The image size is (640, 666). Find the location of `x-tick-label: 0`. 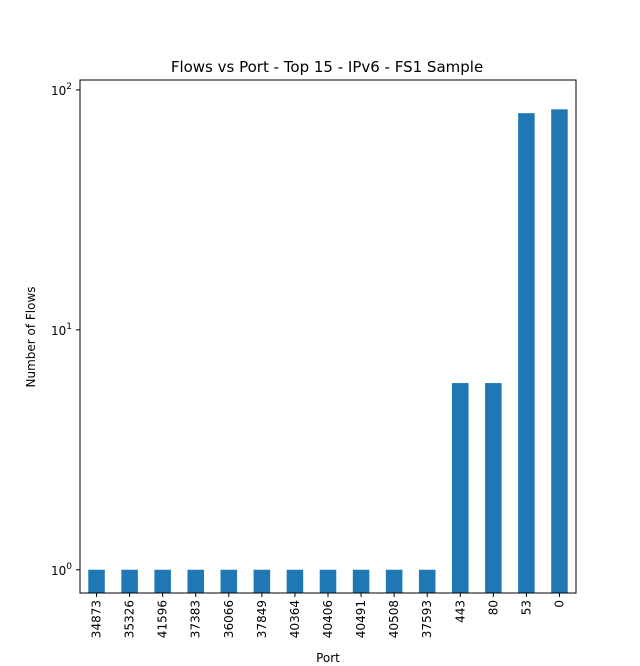

x-tick-label: 0 is located at coordinates (559, 604).